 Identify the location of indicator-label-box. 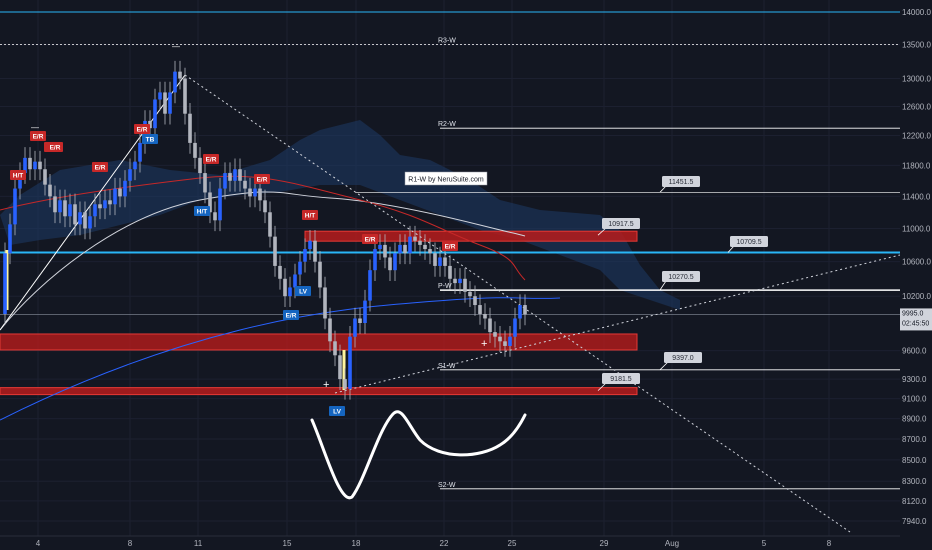
(446, 178).